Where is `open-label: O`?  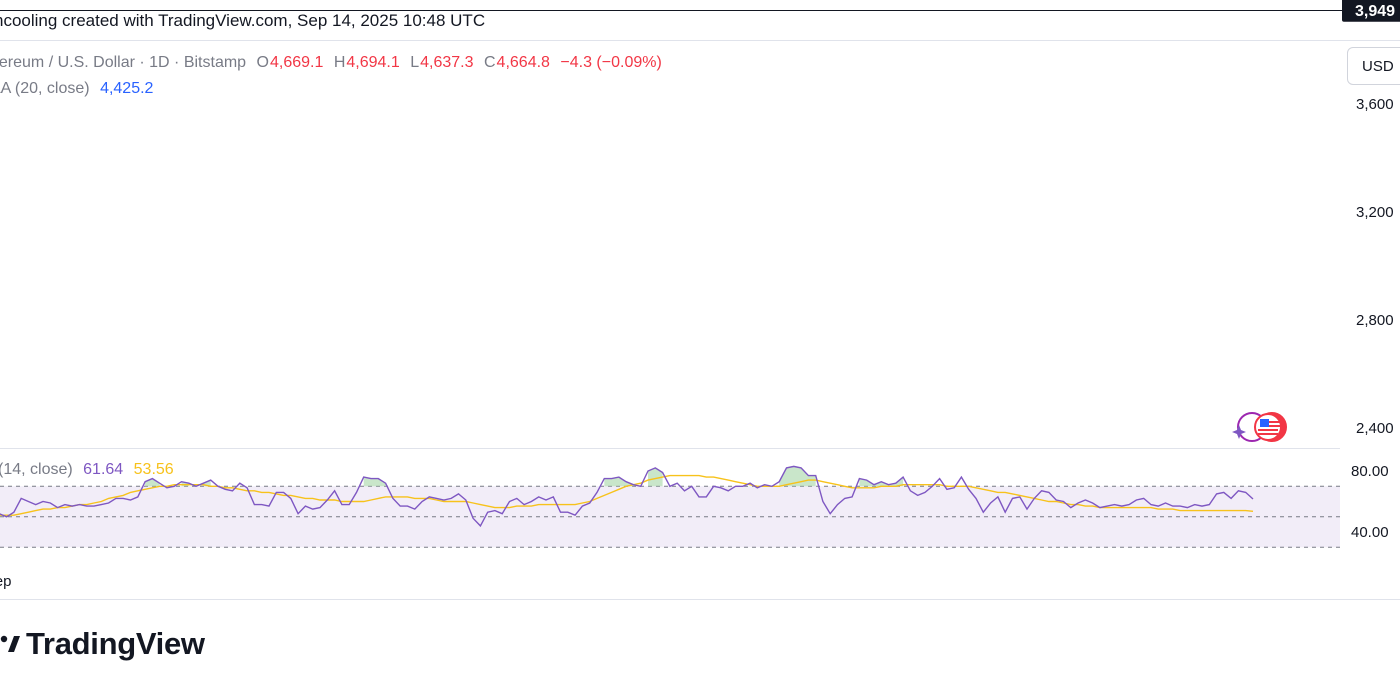 open-label: O is located at coordinates (262, 62).